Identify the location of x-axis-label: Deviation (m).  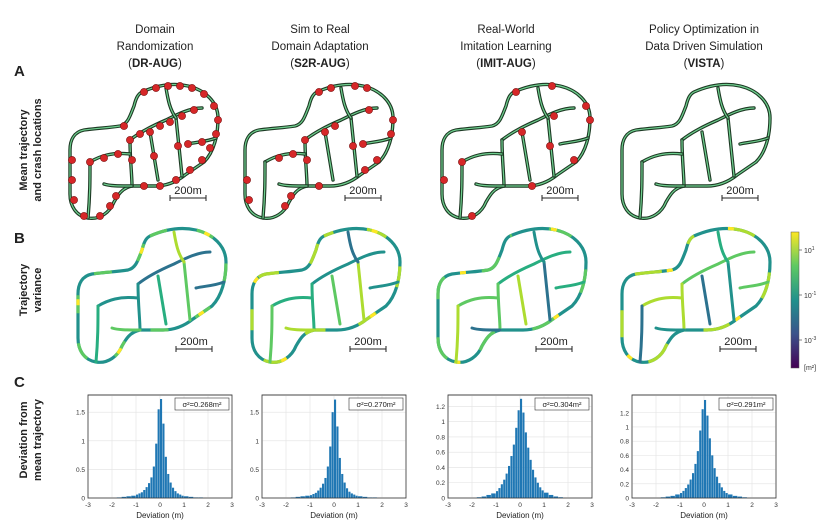
(704, 515).